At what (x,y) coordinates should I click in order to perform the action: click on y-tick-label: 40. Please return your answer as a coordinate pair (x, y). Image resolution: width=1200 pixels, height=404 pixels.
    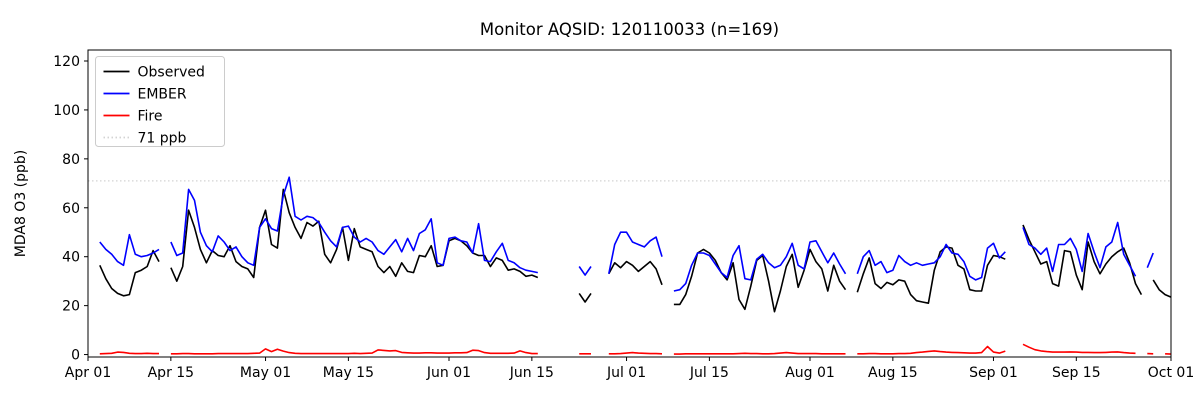
    Looking at the image, I should click on (71, 258).